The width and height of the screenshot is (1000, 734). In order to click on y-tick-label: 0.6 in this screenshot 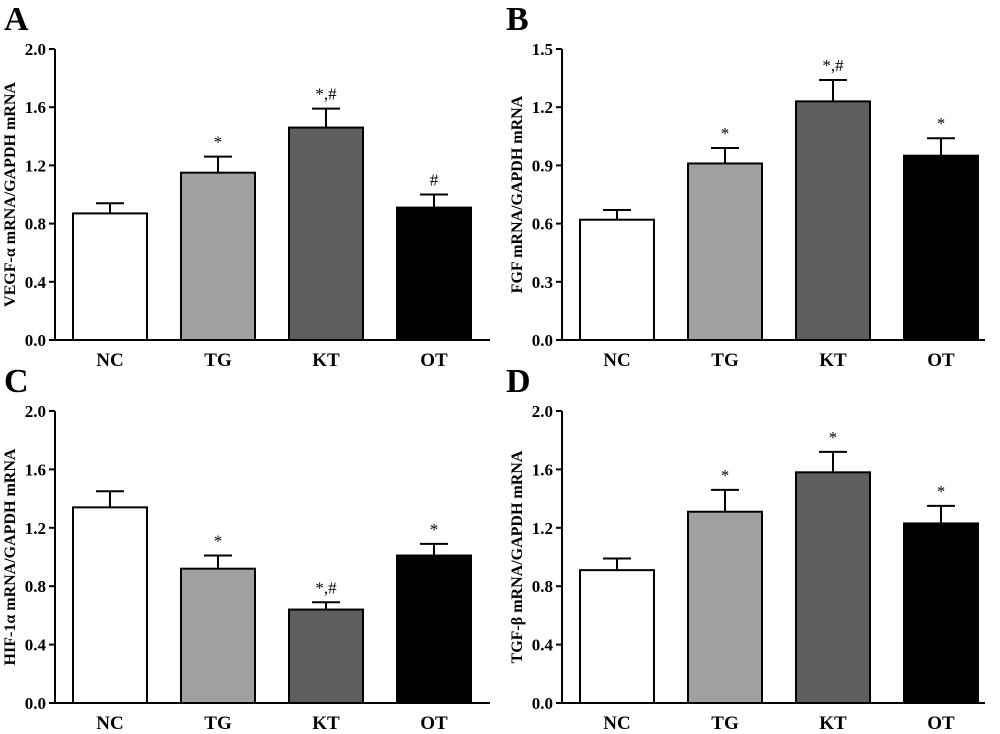, I will do `click(542, 224)`.